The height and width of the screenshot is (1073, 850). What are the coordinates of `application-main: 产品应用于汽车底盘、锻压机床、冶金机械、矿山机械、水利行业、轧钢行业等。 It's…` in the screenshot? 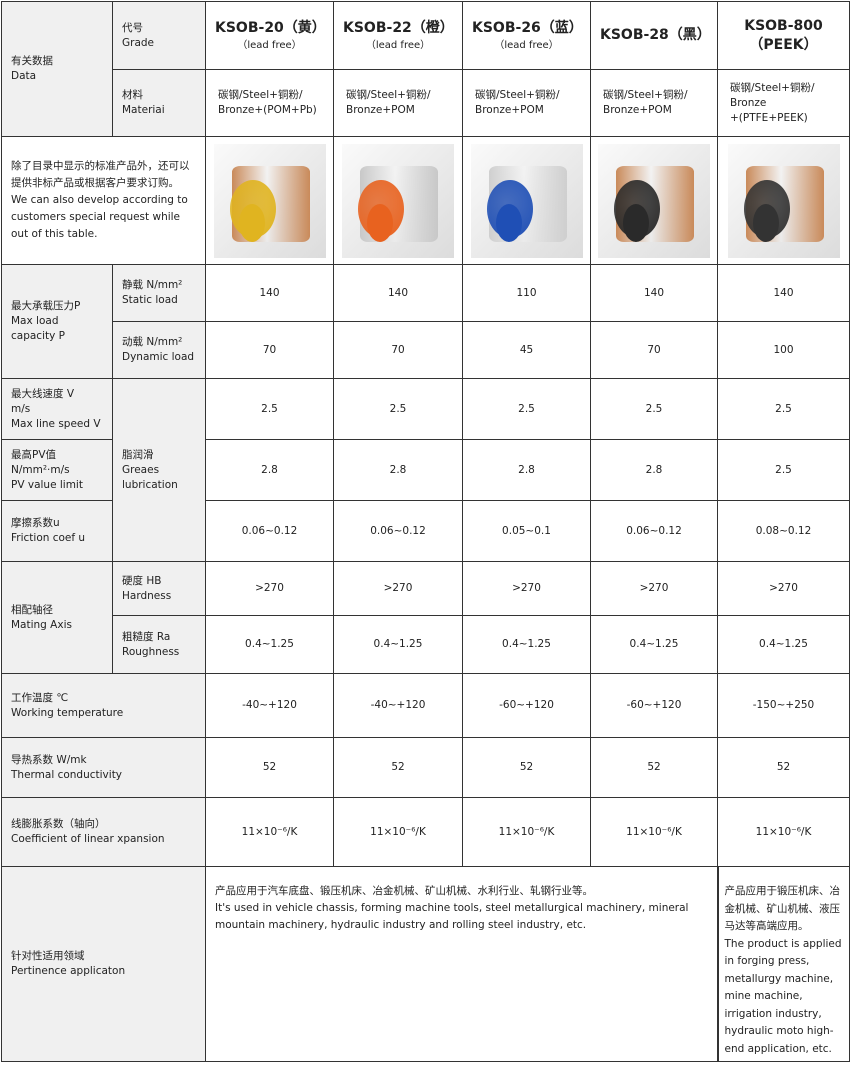 It's located at (461, 964).